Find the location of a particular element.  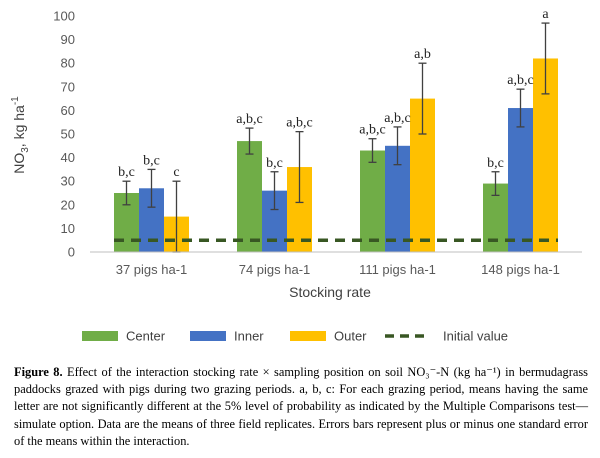

y-tick-label: 30 is located at coordinates (68, 181).